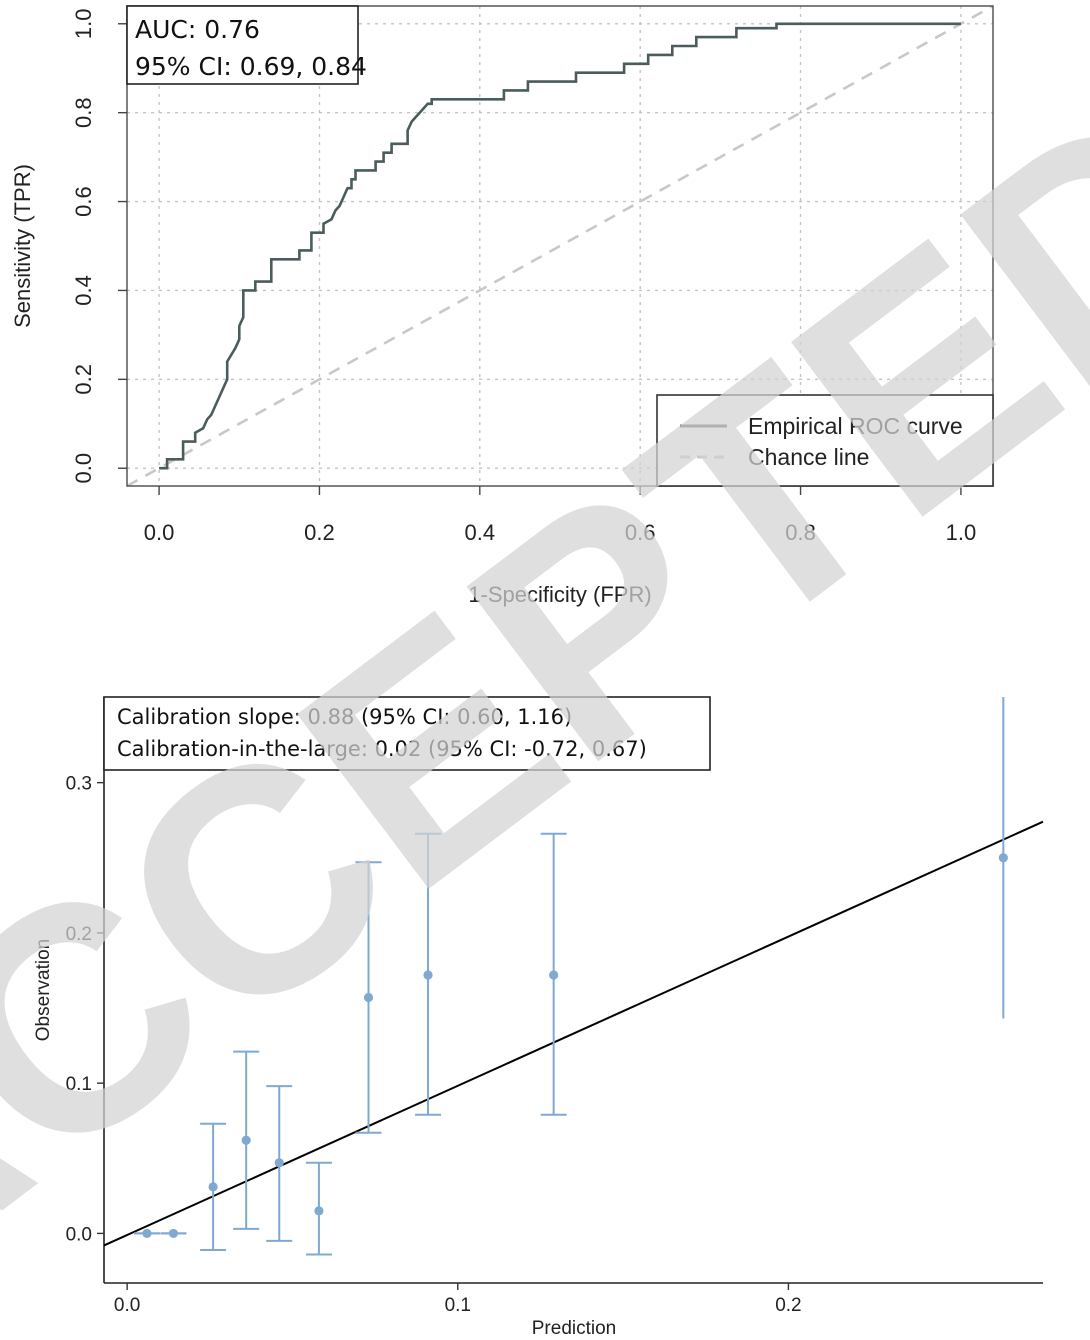 The image size is (1090, 1340). I want to click on calib-y-tick-label: 0.3, so click(79, 784).